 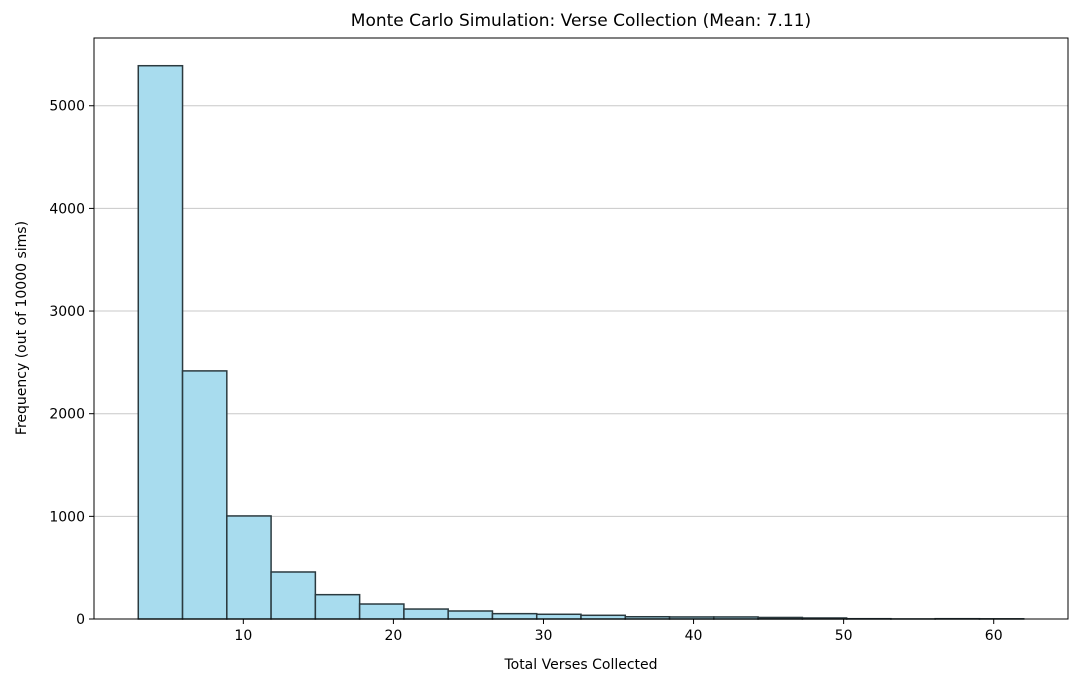 What do you see at coordinates (694, 636) in the screenshot?
I see `x-tick-label: 40` at bounding box center [694, 636].